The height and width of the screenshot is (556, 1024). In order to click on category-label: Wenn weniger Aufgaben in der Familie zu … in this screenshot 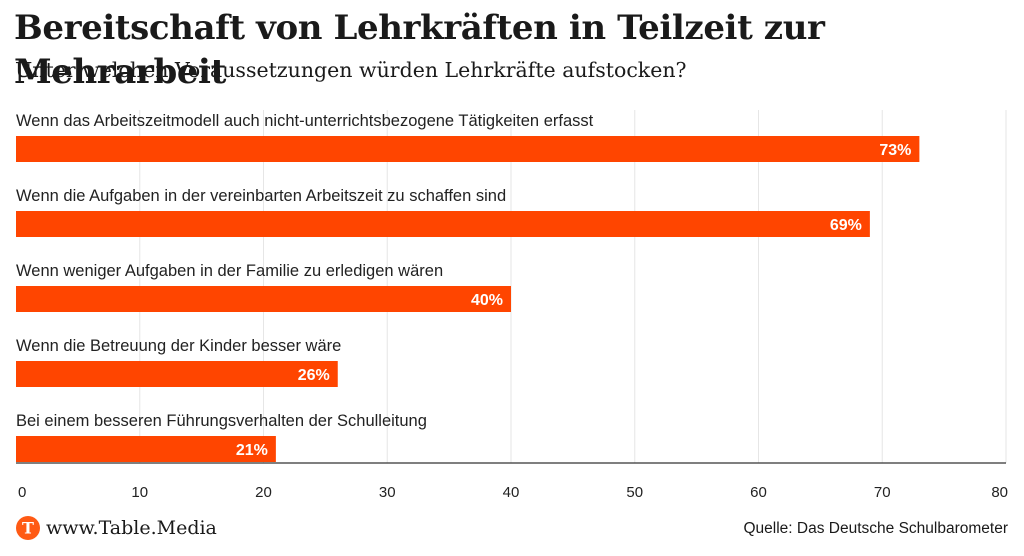, I will do `click(229, 271)`.